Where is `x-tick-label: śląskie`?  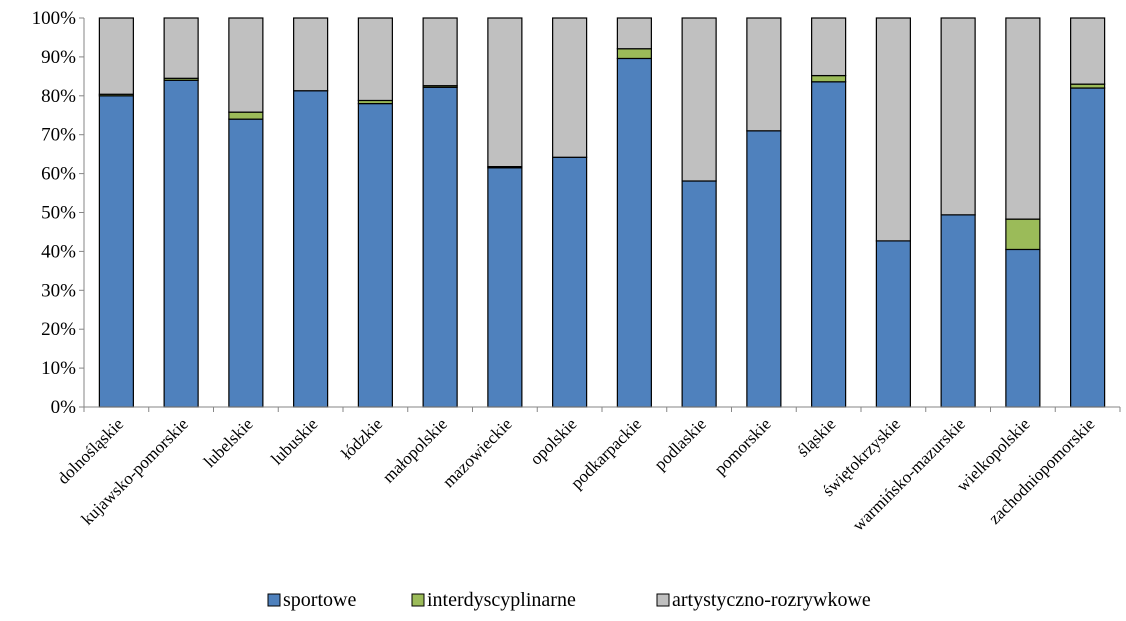 x-tick-label: śląskie is located at coordinates (816, 437).